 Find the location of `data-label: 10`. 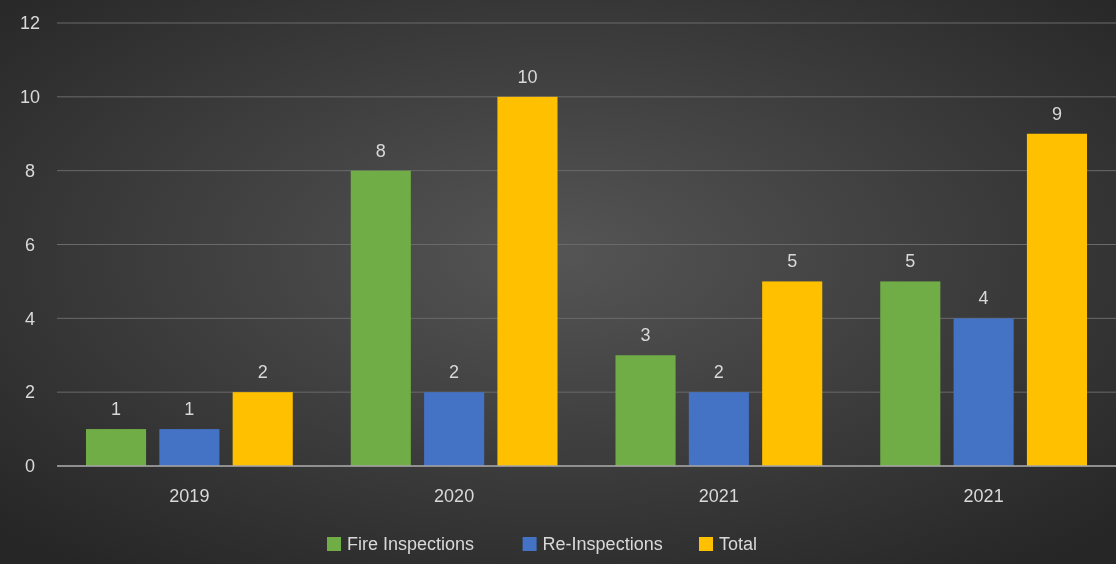

data-label: 10 is located at coordinates (527, 76).